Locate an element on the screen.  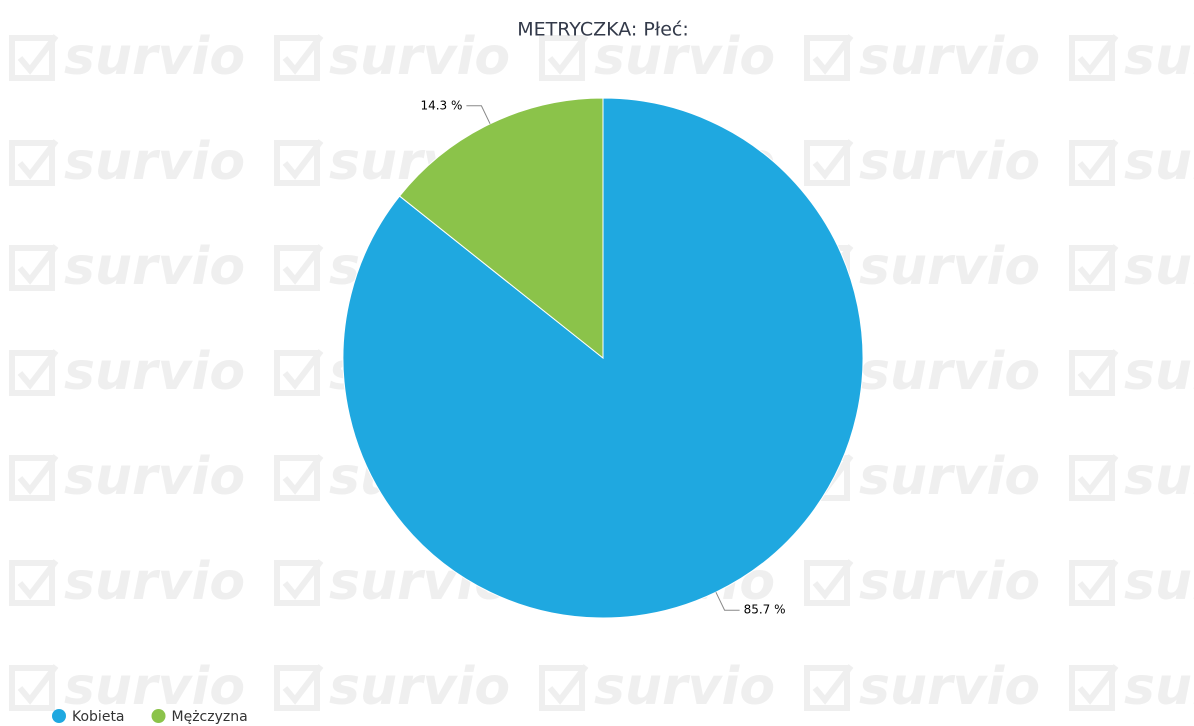
legend-label: Mężczyzna is located at coordinates (210, 717).